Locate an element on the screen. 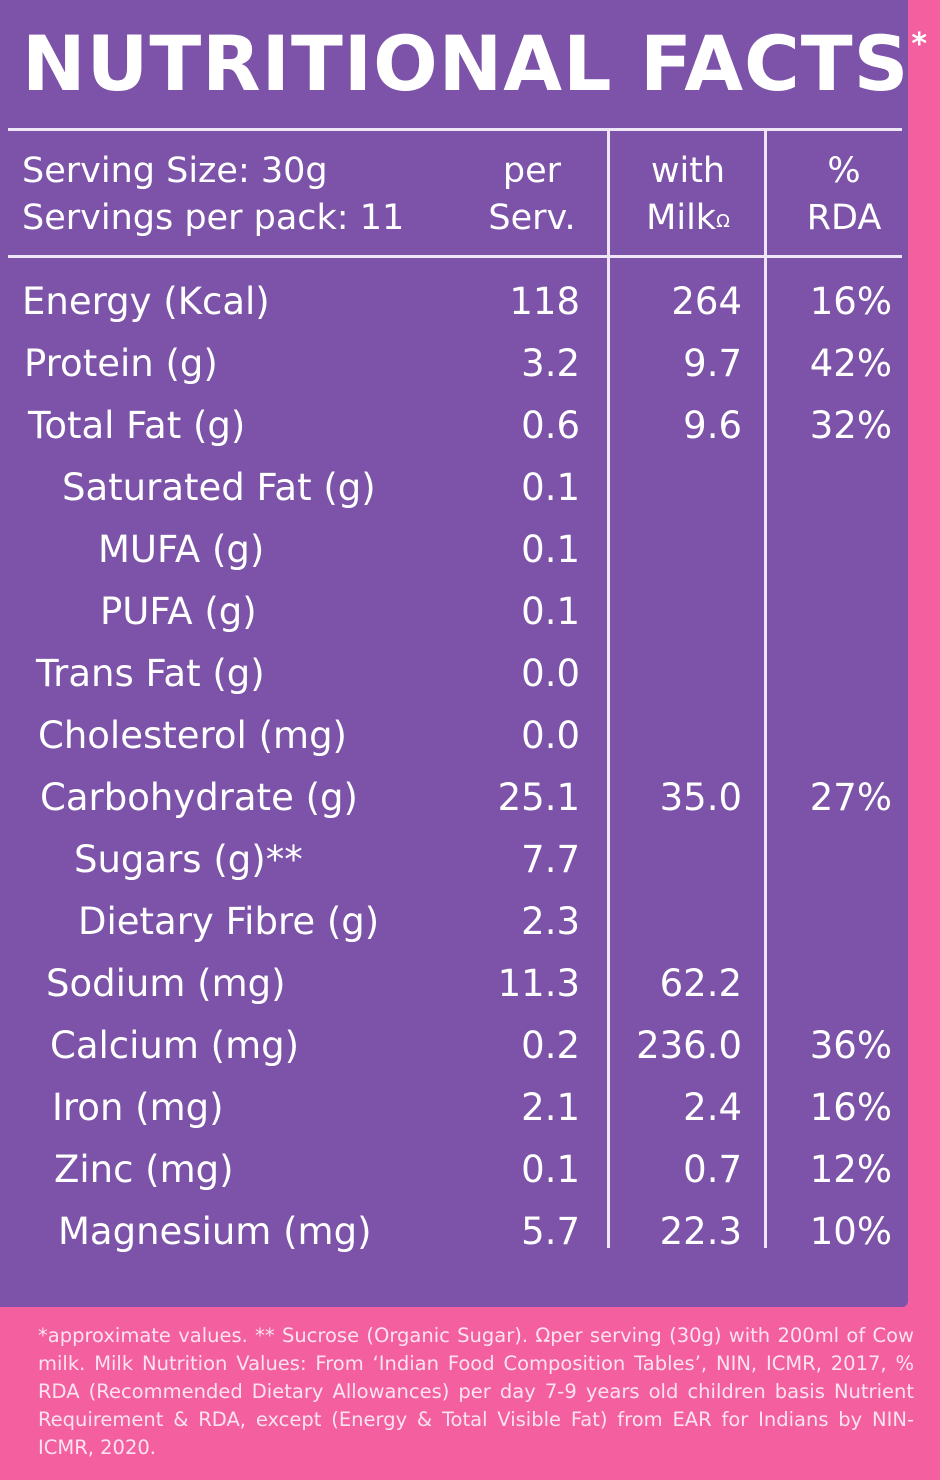  nutrient-label: Sugars (g)** is located at coordinates (188, 859).